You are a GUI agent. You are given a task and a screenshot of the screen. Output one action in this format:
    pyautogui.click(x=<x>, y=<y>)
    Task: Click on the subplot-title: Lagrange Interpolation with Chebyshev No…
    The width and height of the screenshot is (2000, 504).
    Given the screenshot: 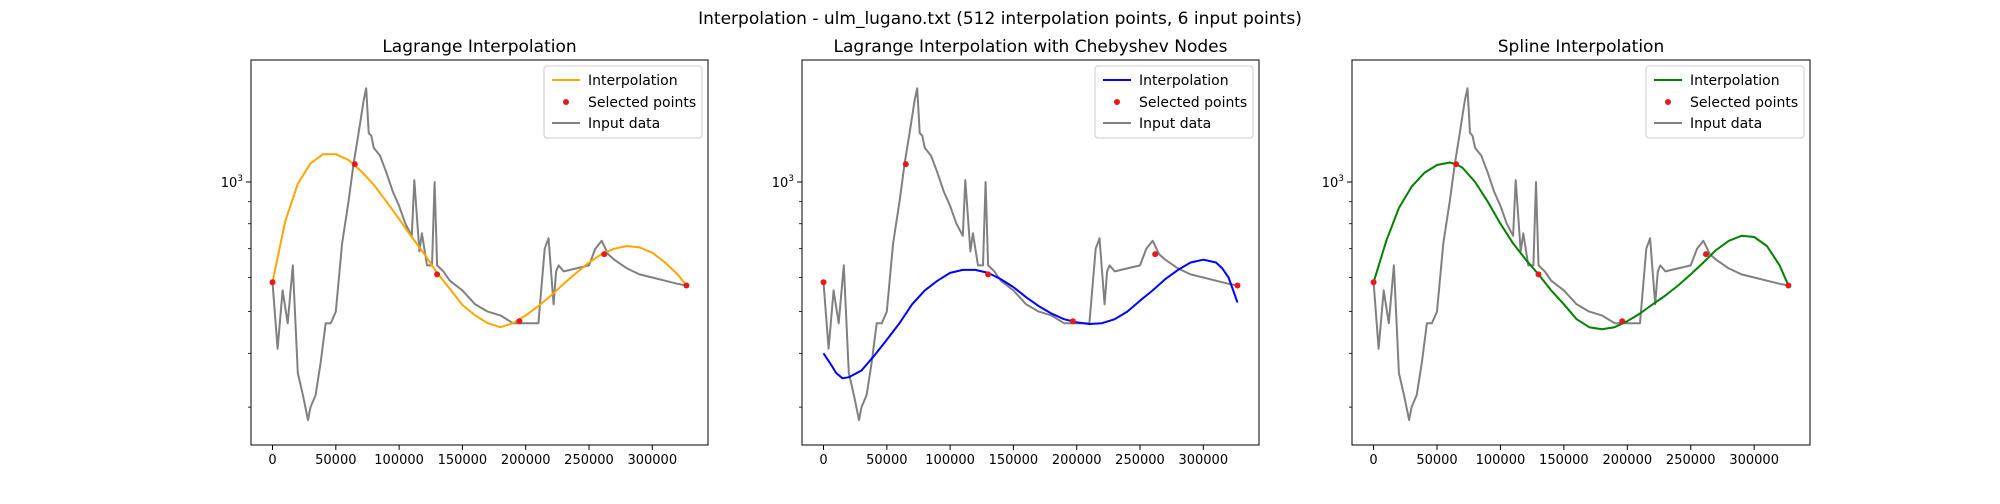 What is the action you would take?
    pyautogui.click(x=1031, y=47)
    